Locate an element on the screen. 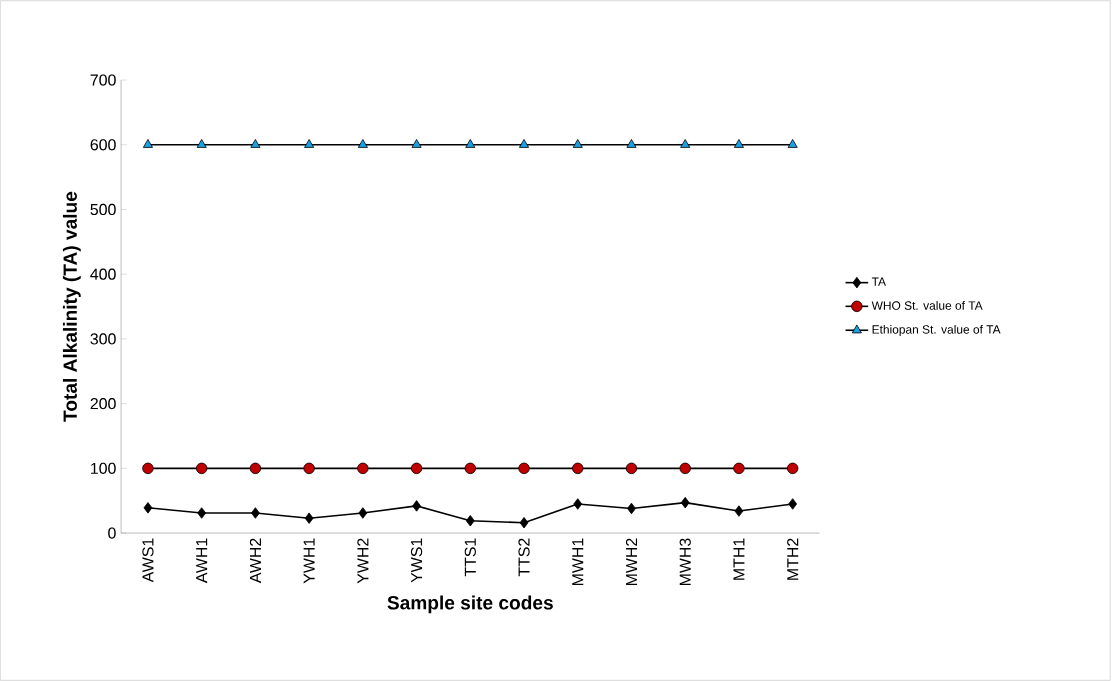 Image resolution: width=1114 pixels, height=681 pixels. x-tick-label: YWH2 is located at coordinates (363, 561).